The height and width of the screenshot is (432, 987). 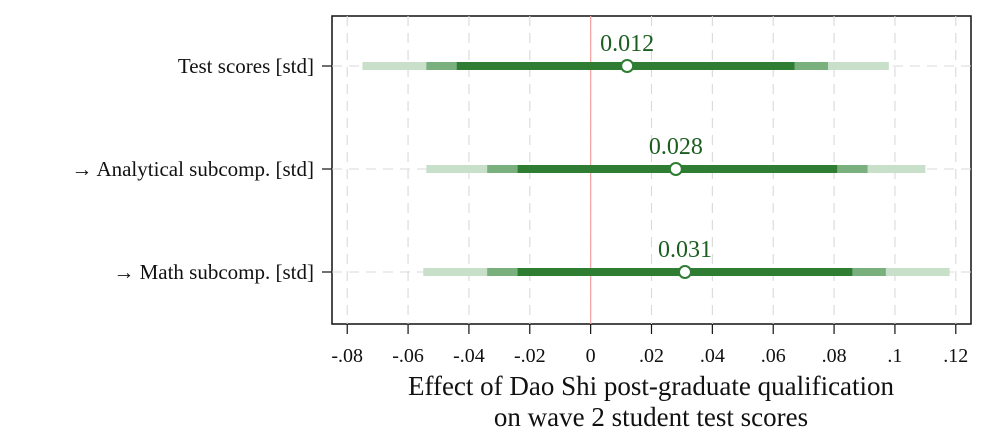 I want to click on x-tick-label: 0, so click(x=591, y=356).